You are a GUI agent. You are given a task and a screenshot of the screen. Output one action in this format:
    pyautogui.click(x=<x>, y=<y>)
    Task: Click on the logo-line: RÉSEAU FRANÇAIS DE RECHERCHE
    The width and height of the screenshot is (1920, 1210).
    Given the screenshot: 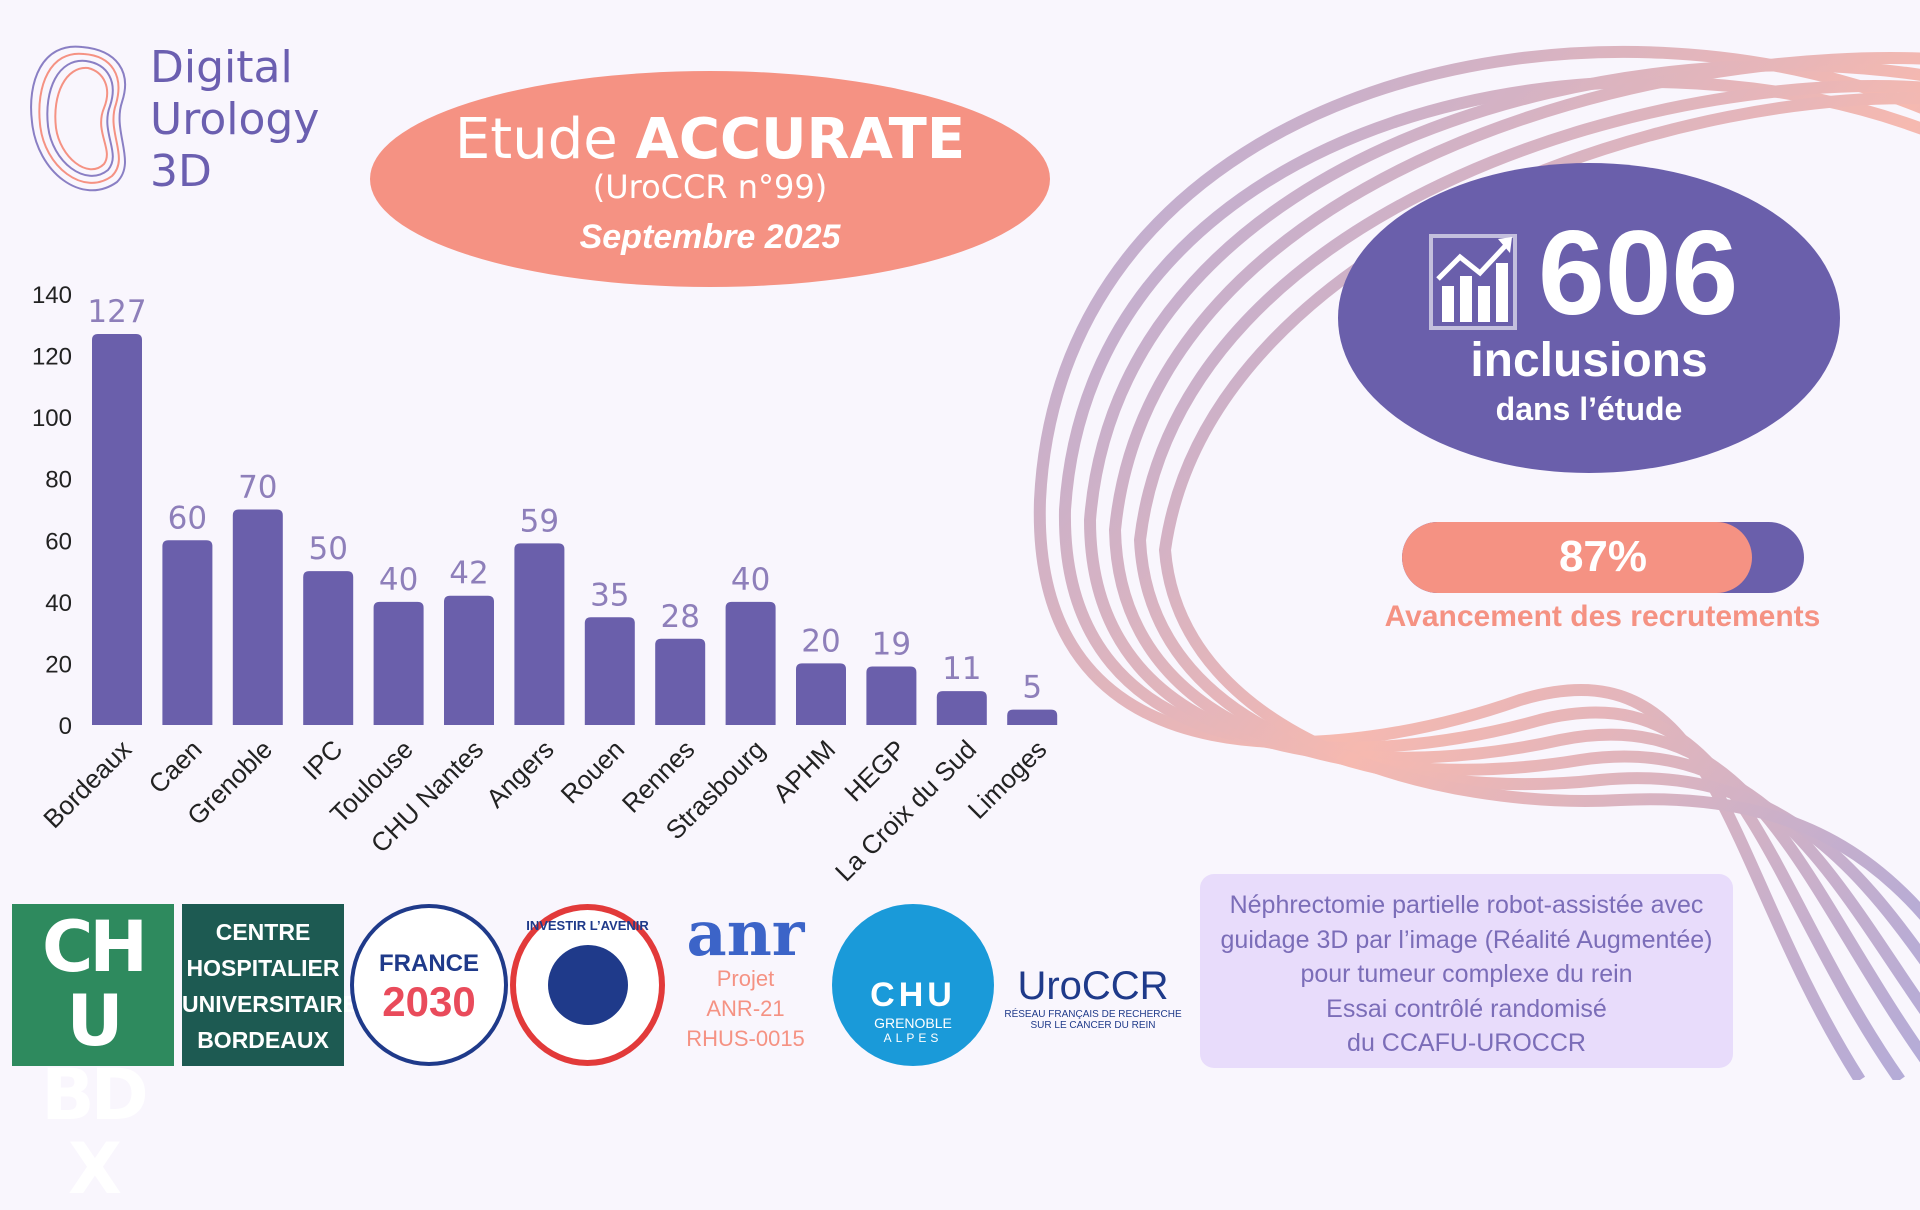 What is the action you would take?
    pyautogui.click(x=1093, y=1014)
    